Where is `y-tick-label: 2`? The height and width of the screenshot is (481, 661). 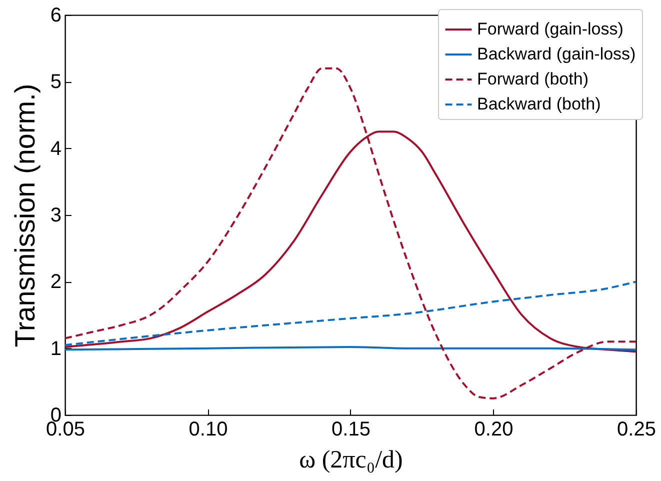
y-tick-label: 2 is located at coordinates (56, 282).